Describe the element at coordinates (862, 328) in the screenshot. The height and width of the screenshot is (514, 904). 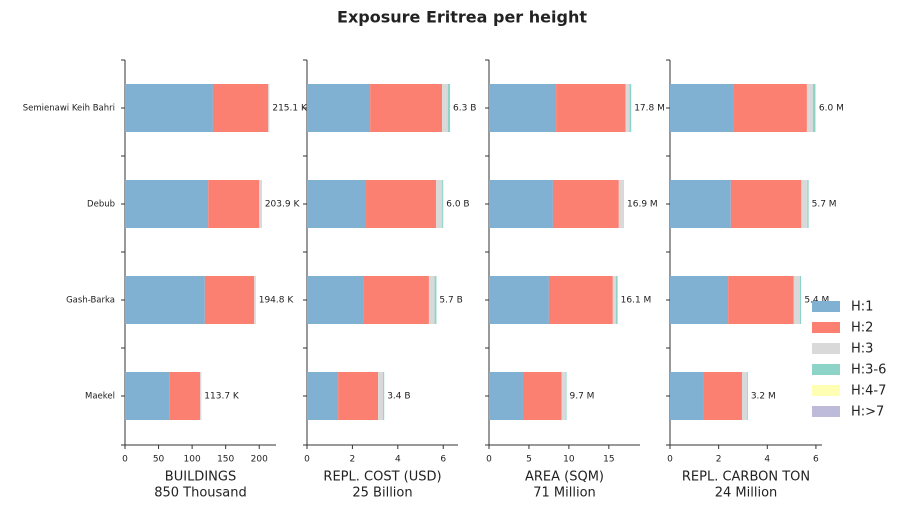
I see `legend-label: H:2` at that location.